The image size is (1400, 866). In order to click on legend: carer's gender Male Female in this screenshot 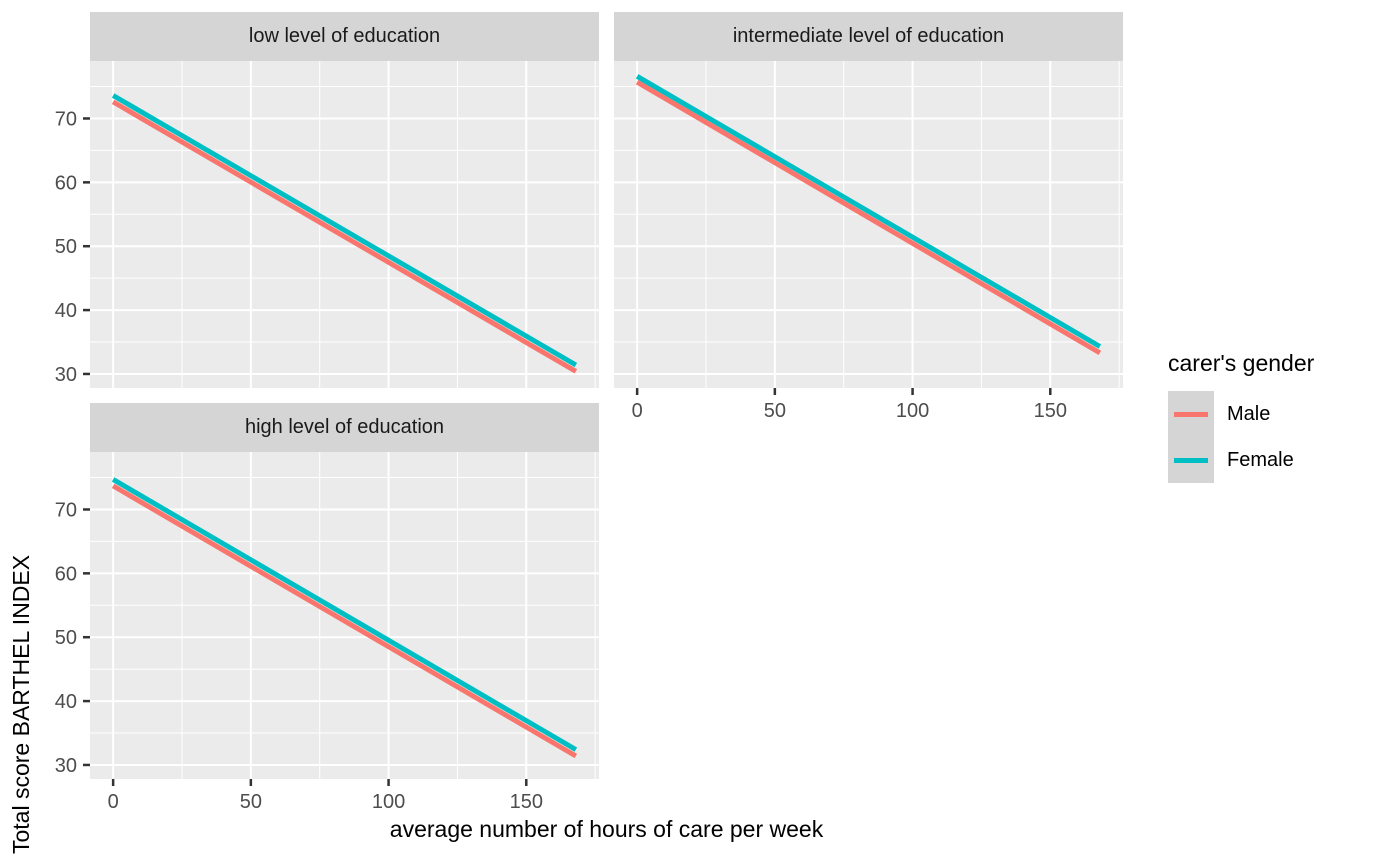, I will do `click(1241, 416)`.